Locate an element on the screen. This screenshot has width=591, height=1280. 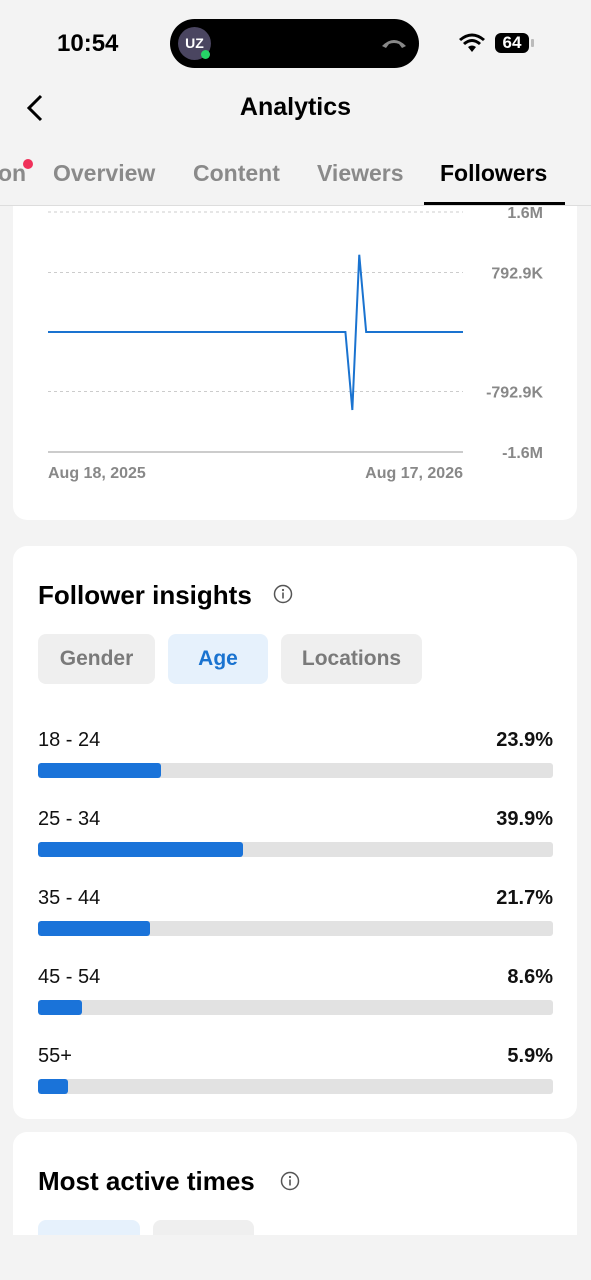
y-tick-label: 792.9K is located at coordinates (517, 274).